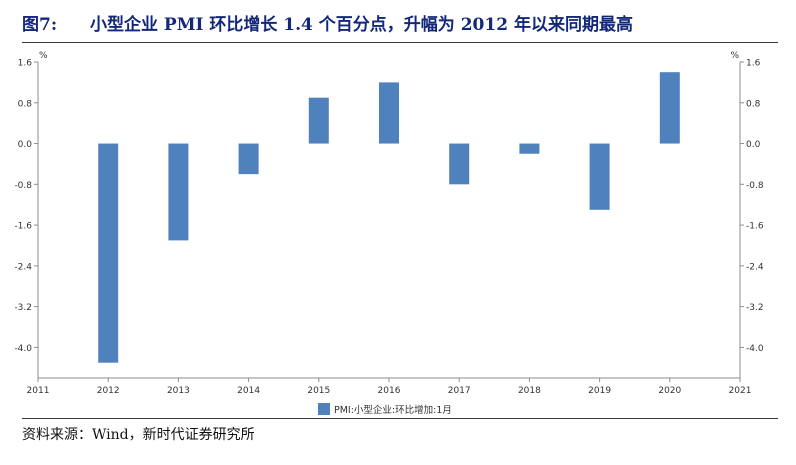 This screenshot has width=796, height=465. What do you see at coordinates (178, 391) in the screenshot?
I see `x-tick-label: 2013` at bounding box center [178, 391].